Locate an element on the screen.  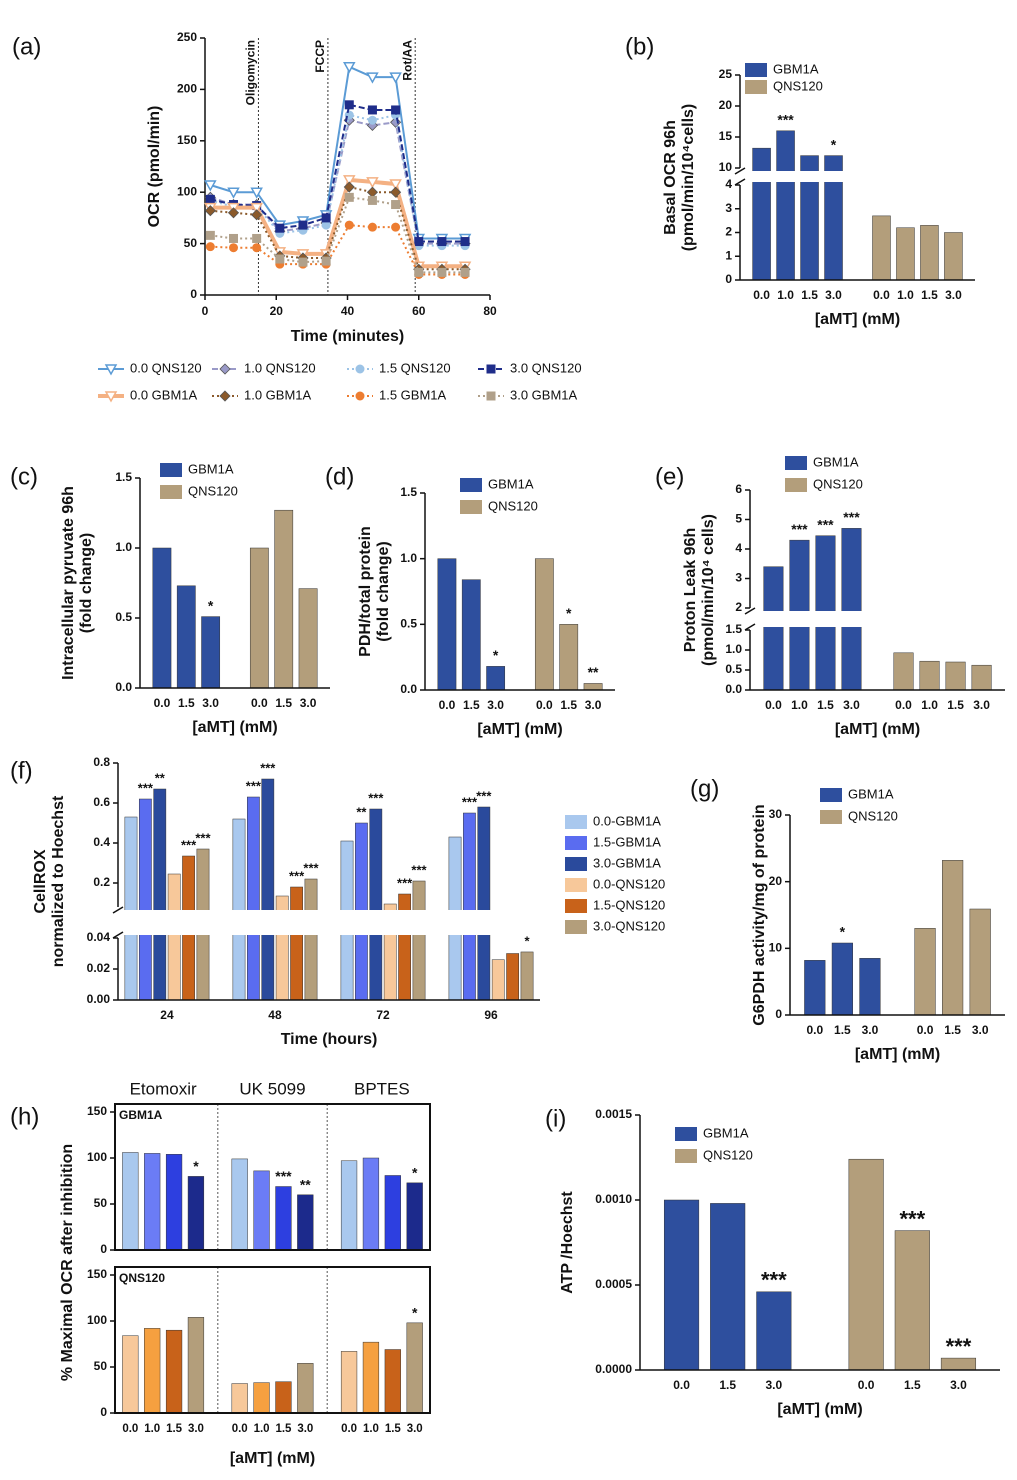
panel-letter: (e) is located at coordinates (669, 476).